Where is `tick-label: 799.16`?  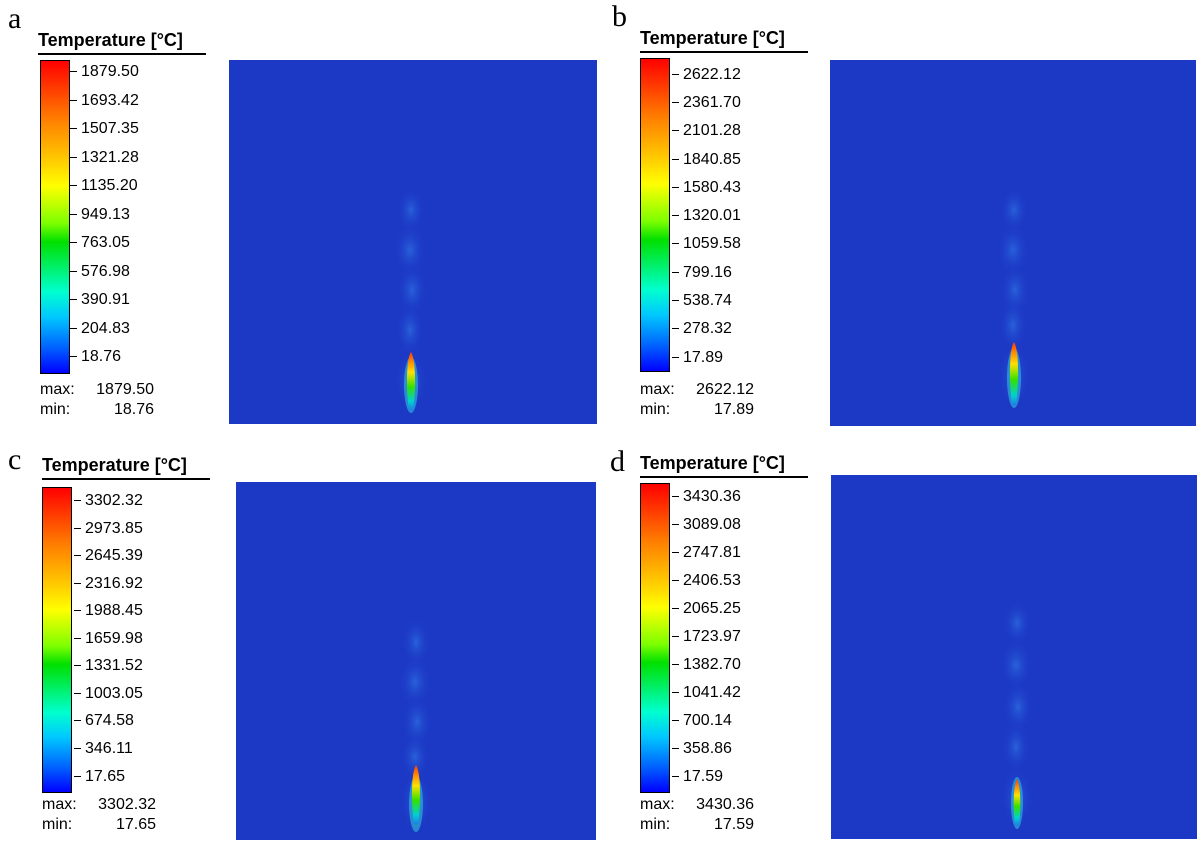
tick-label: 799.16 is located at coordinates (702, 273).